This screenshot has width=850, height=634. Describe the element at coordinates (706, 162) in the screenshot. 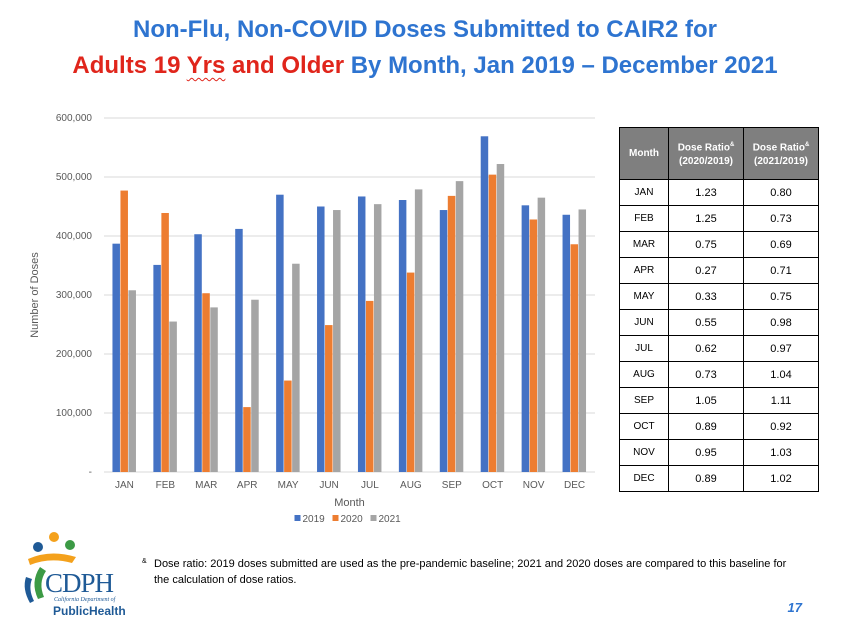

I see `header-ratio-2020-sub: (2020/2019)` at that location.